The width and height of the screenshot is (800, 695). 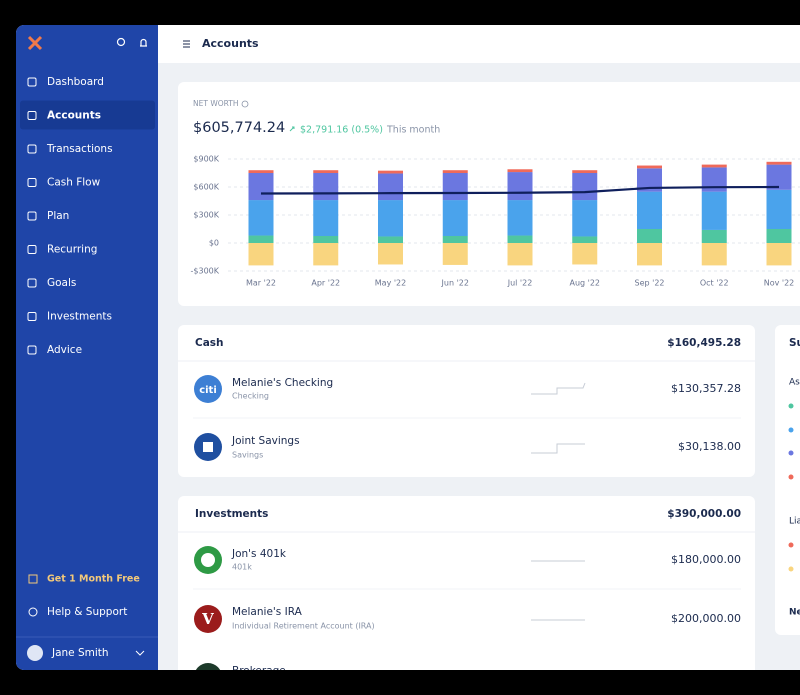 What do you see at coordinates (206, 215) in the screenshot?
I see `y-tick-label: $300K` at bounding box center [206, 215].